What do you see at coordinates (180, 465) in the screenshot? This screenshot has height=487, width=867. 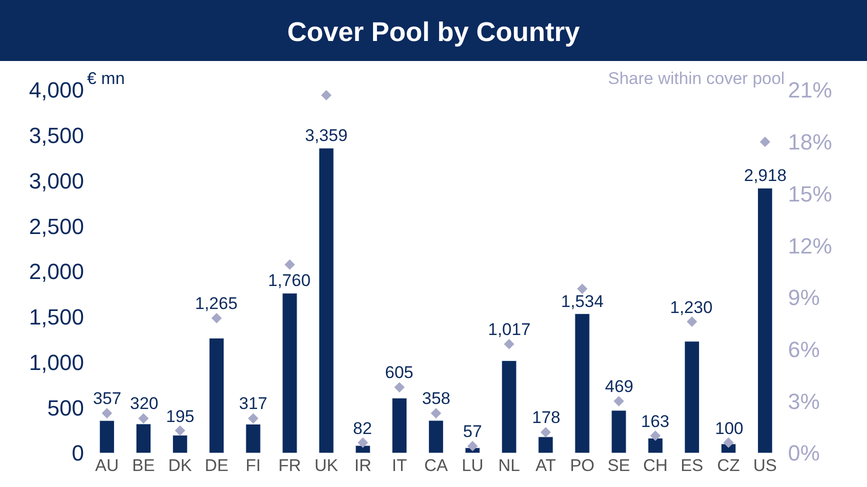 I see `x-tick-label: DK` at bounding box center [180, 465].